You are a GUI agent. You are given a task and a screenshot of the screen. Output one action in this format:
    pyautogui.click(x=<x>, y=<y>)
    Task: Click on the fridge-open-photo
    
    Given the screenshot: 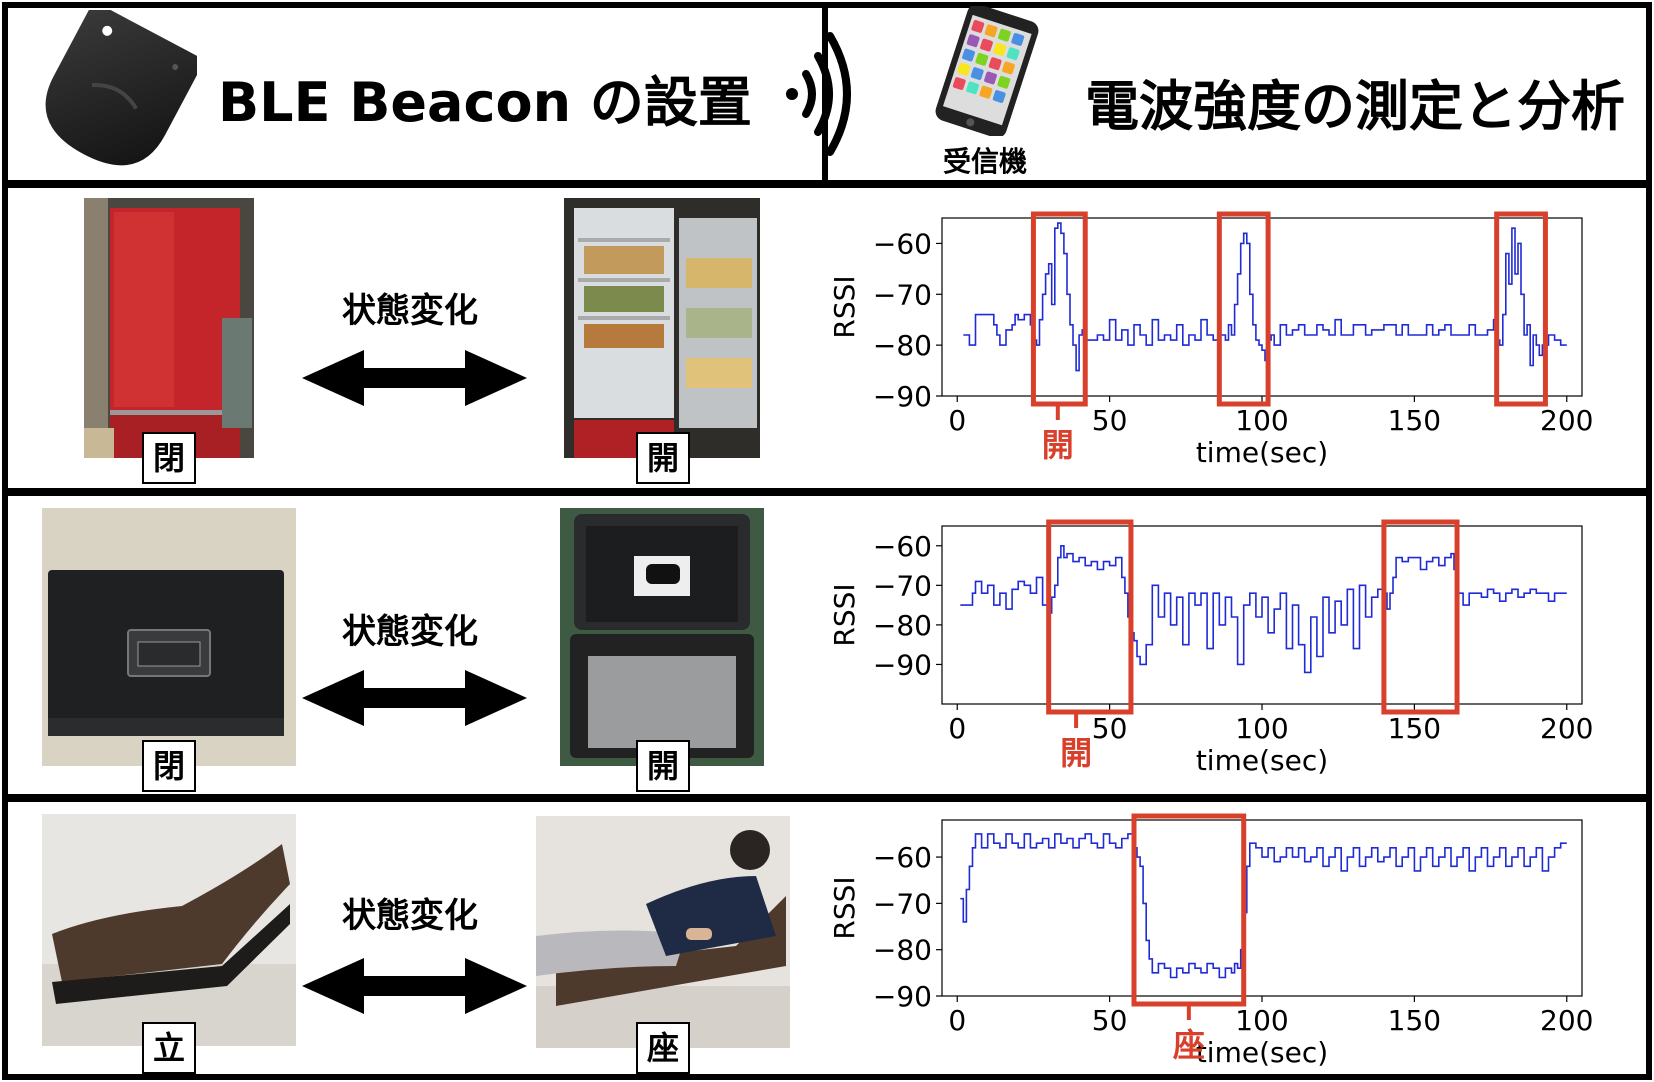 What is the action you would take?
    pyautogui.click(x=662, y=328)
    